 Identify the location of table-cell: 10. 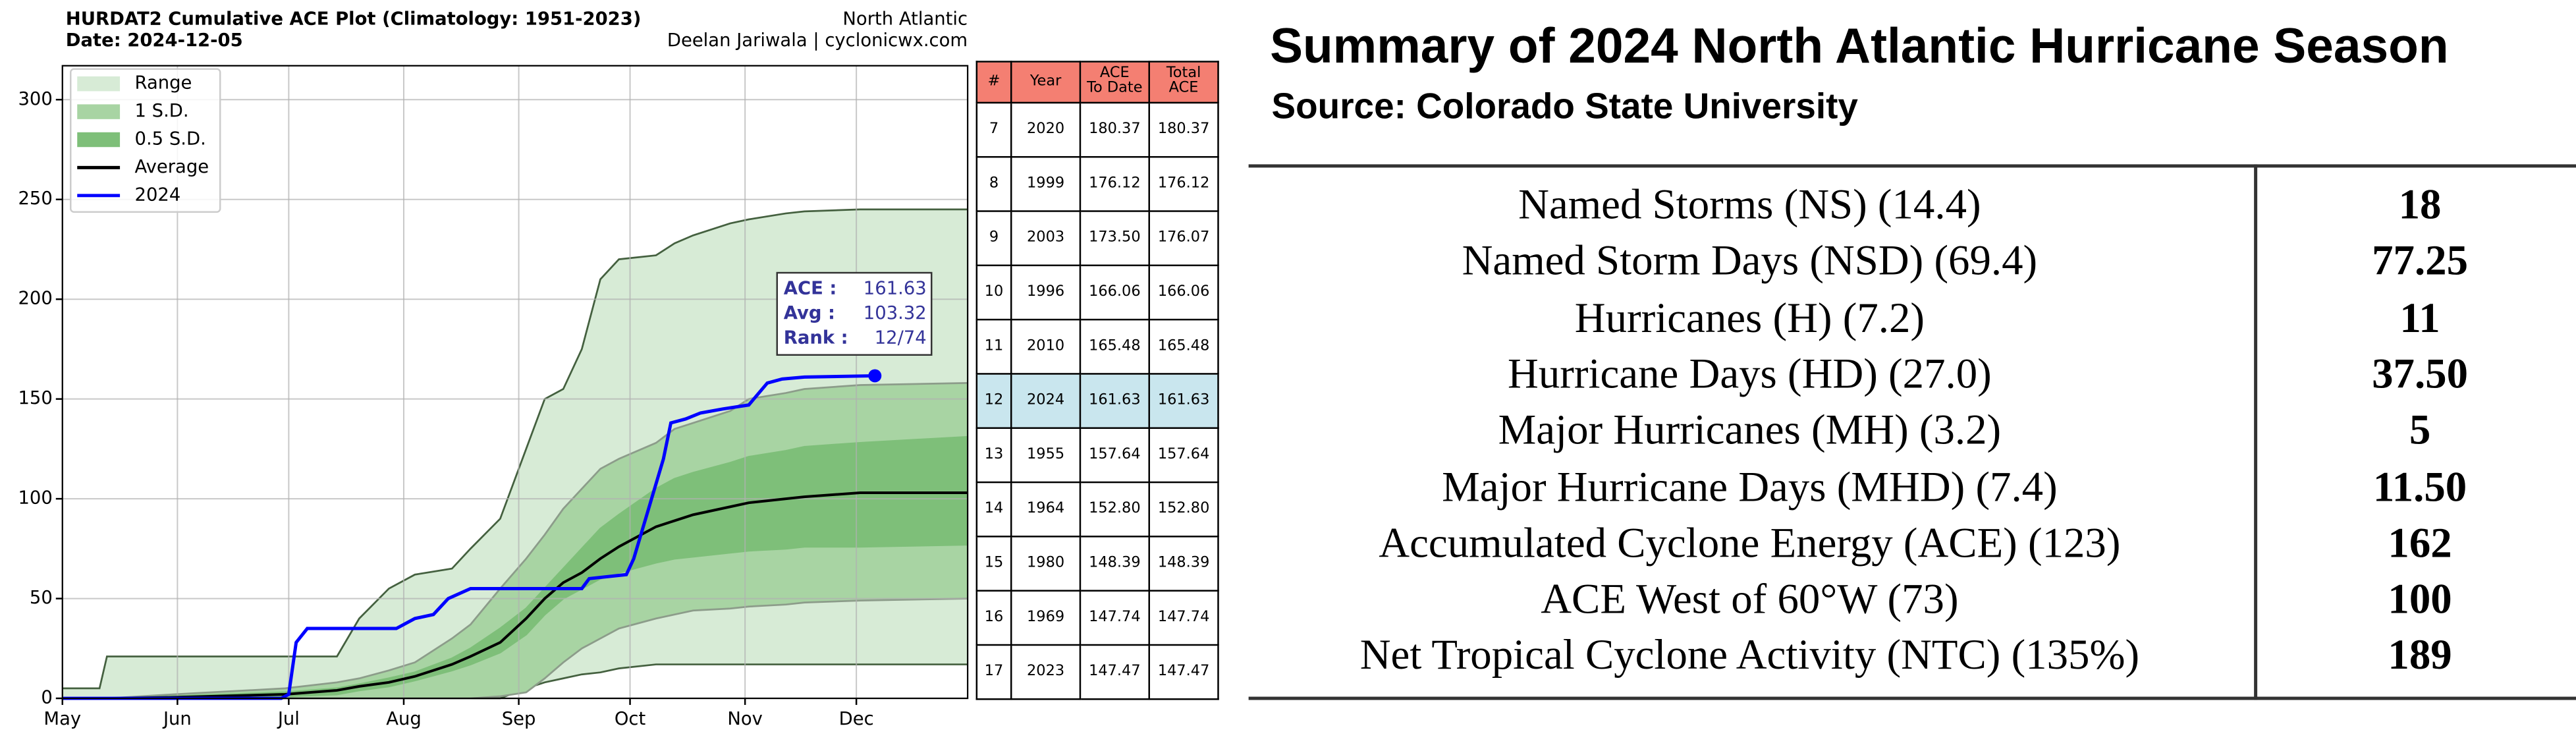
(993, 292).